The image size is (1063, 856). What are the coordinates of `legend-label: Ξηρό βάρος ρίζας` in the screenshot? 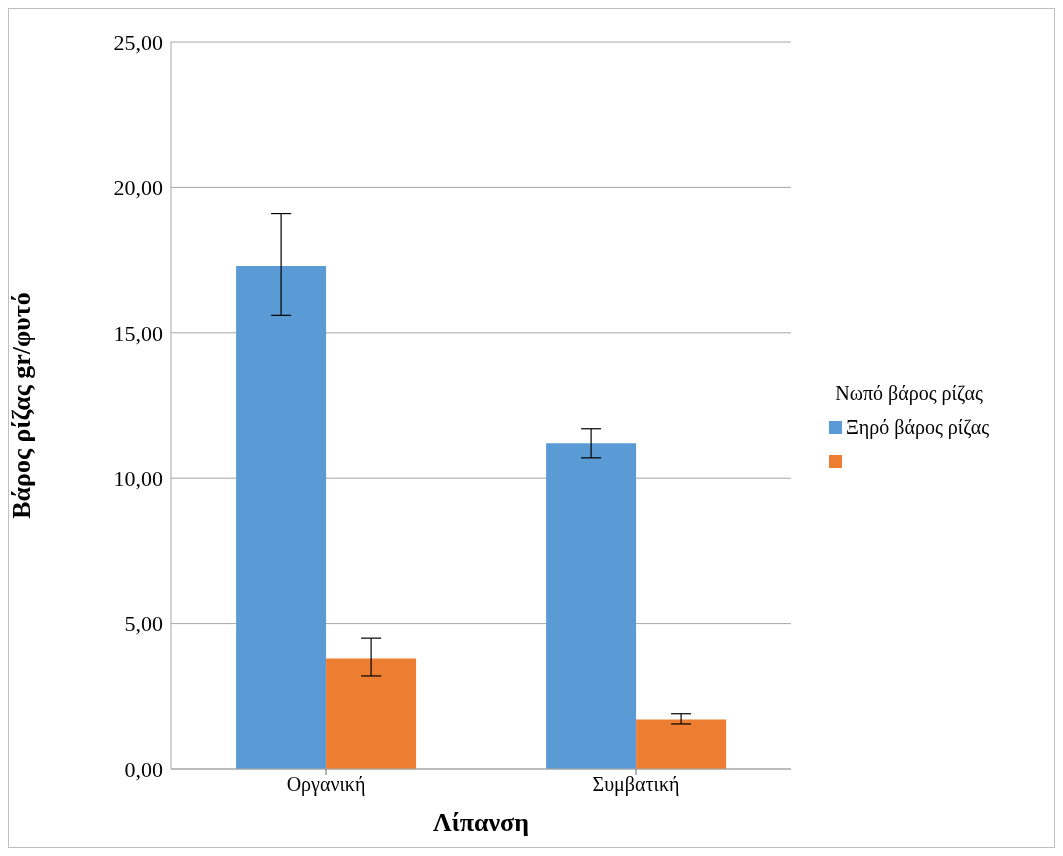 It's located at (918, 428).